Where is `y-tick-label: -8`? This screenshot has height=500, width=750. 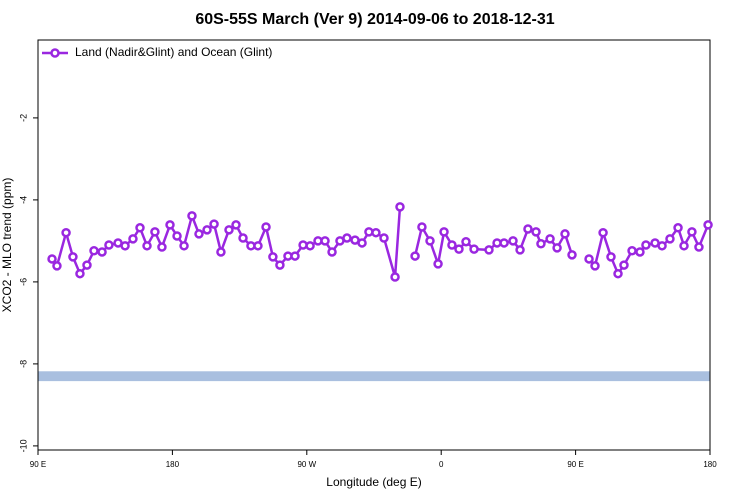 y-tick-label: -8 is located at coordinates (23, 364).